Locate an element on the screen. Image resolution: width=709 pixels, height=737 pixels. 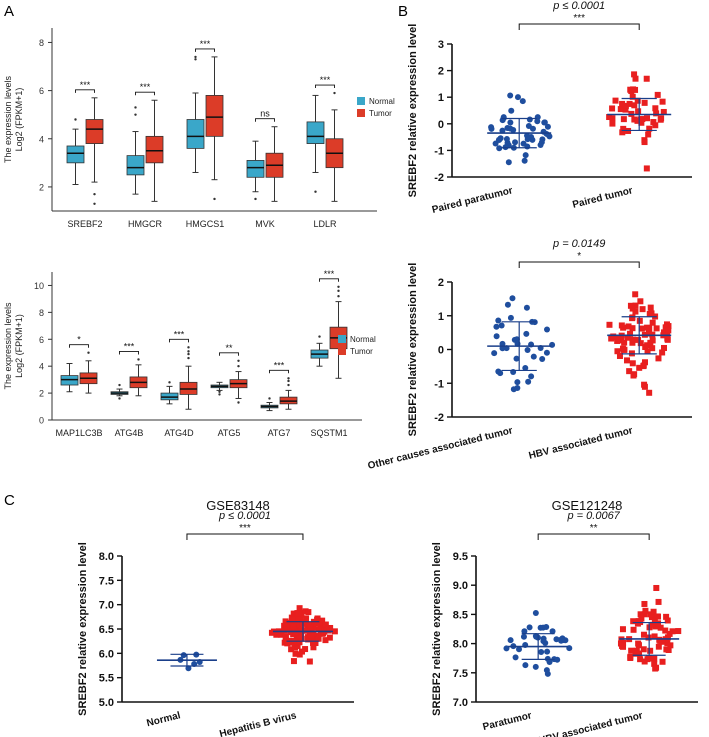
significance-label: ** is located at coordinates (594, 528).